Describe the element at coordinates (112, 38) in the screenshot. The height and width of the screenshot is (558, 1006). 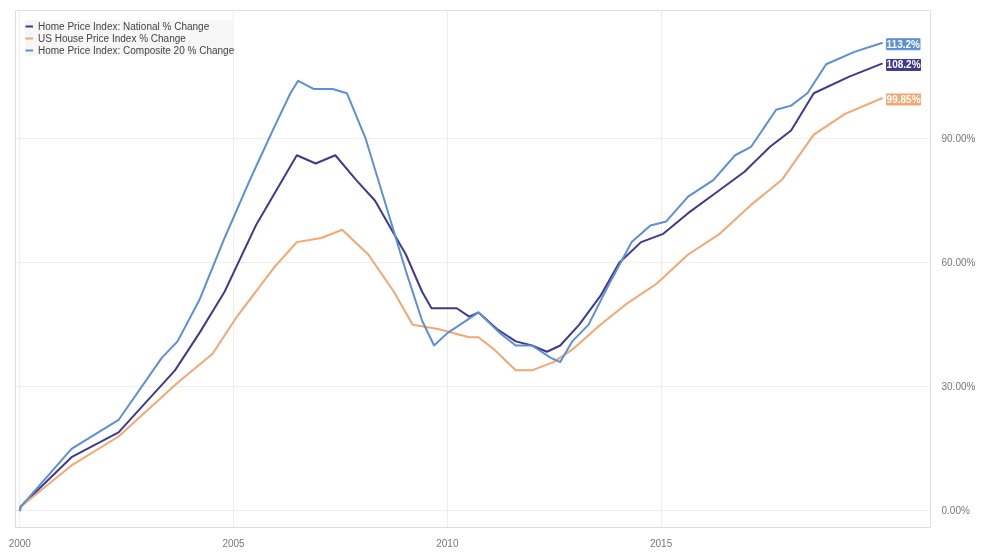
I see `legend-label: US House Price Index % Change` at that location.